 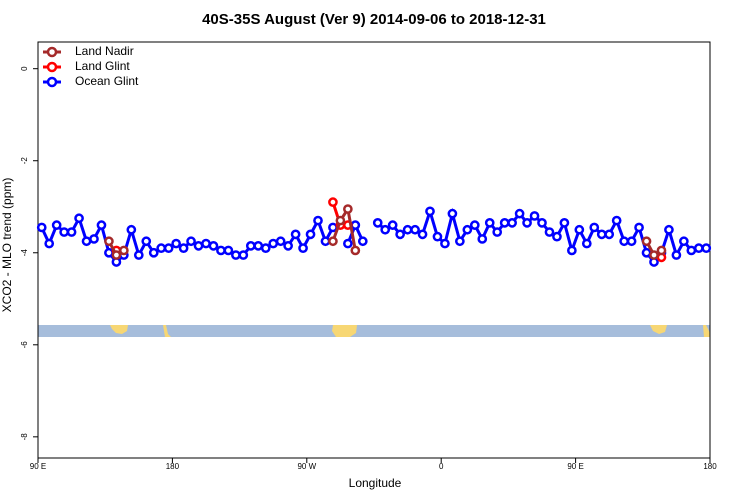 What do you see at coordinates (375, 483) in the screenshot?
I see `x-axis-label: Longitude` at bounding box center [375, 483].